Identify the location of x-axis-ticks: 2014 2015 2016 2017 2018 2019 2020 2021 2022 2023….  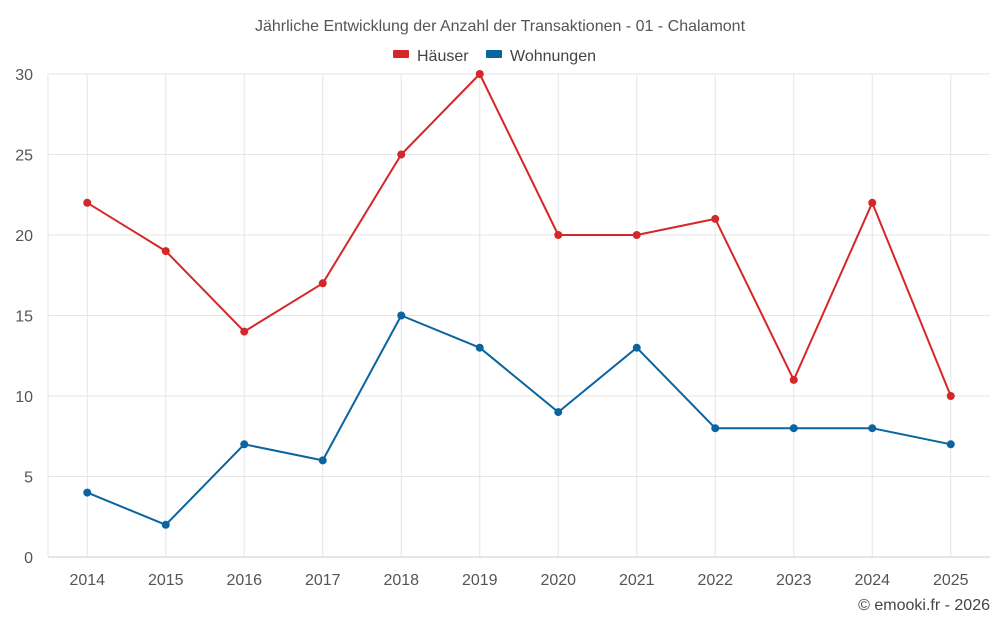
(518, 580).